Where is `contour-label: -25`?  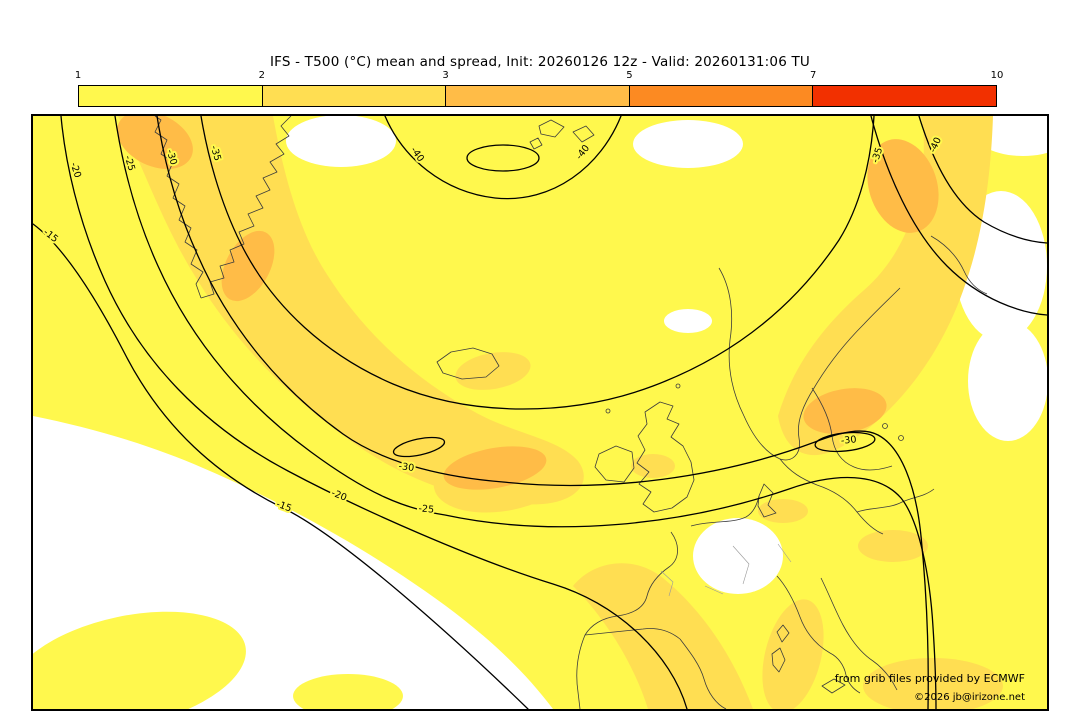
contour-label: -25 is located at coordinates (426, 509).